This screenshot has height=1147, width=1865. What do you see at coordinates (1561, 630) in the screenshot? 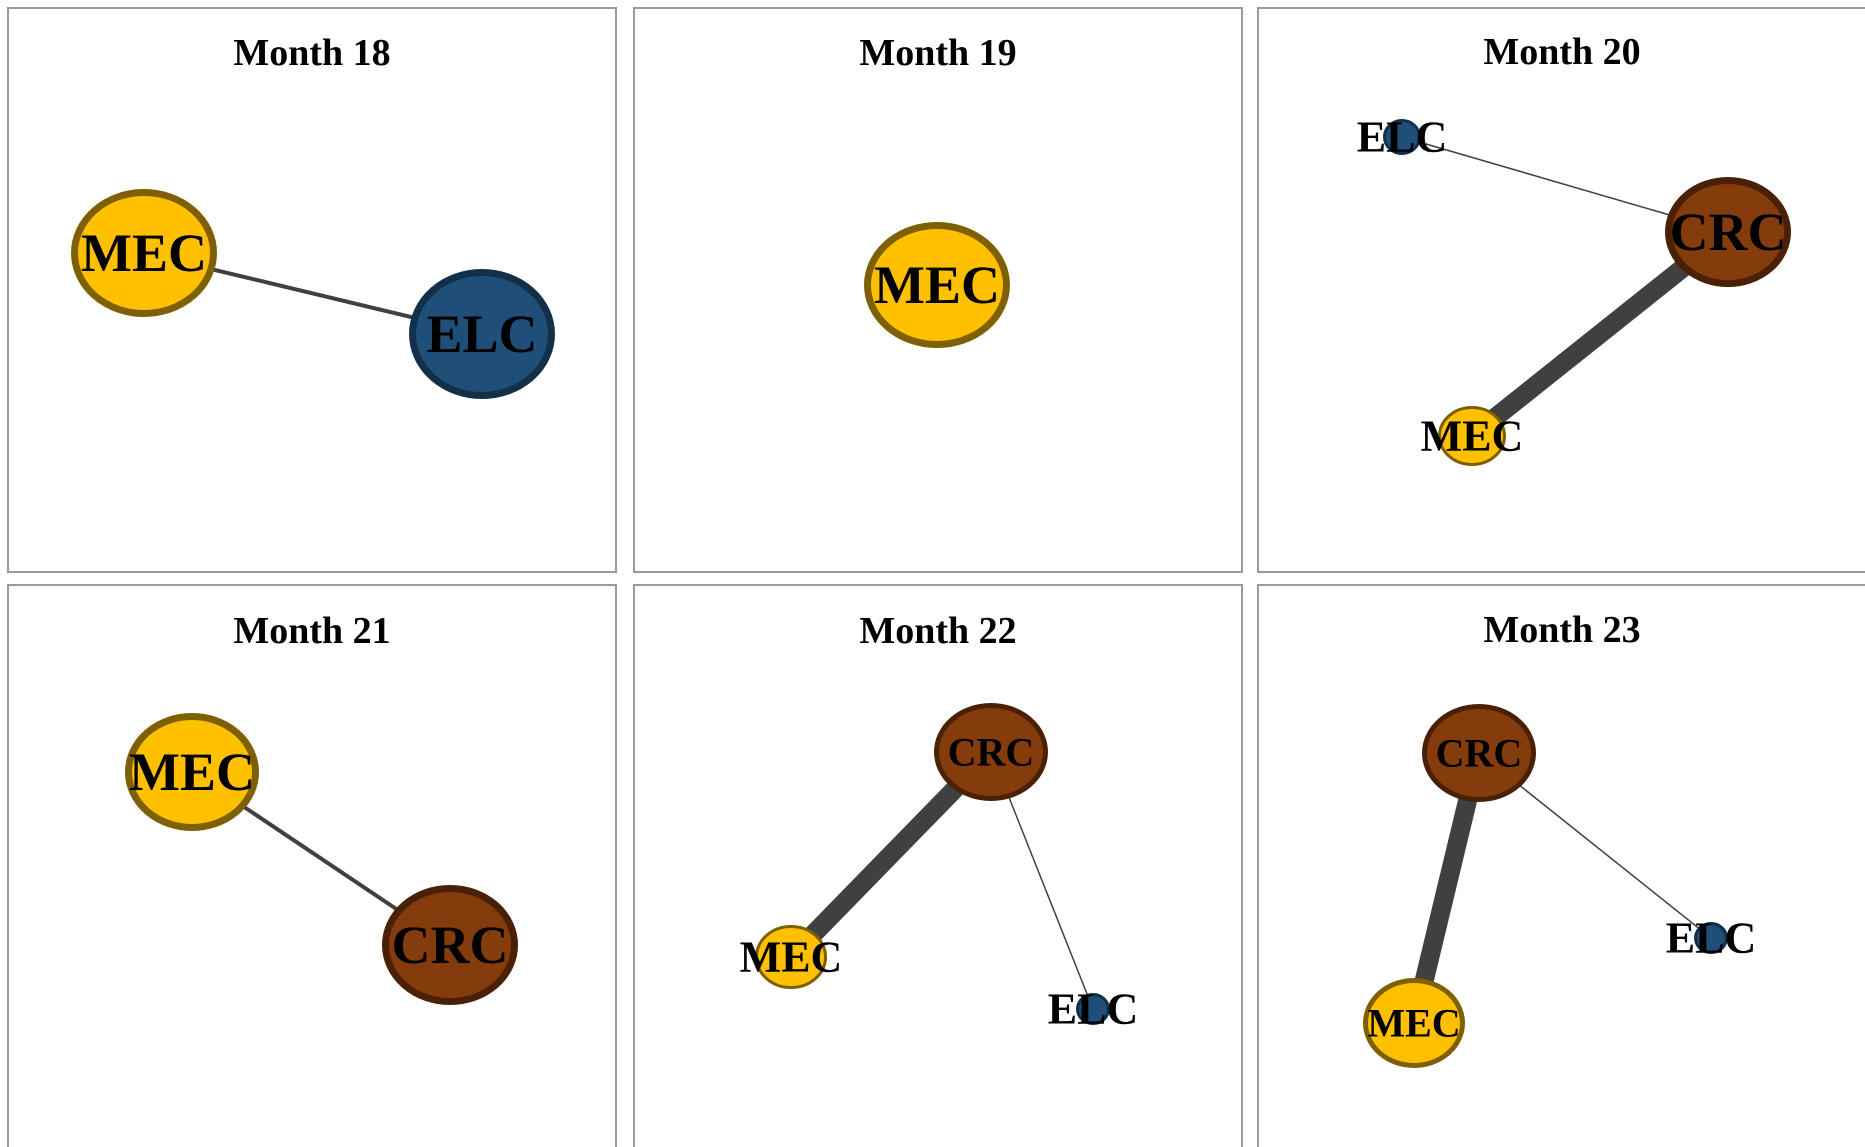
I see `panel-title: Month 23` at bounding box center [1561, 630].